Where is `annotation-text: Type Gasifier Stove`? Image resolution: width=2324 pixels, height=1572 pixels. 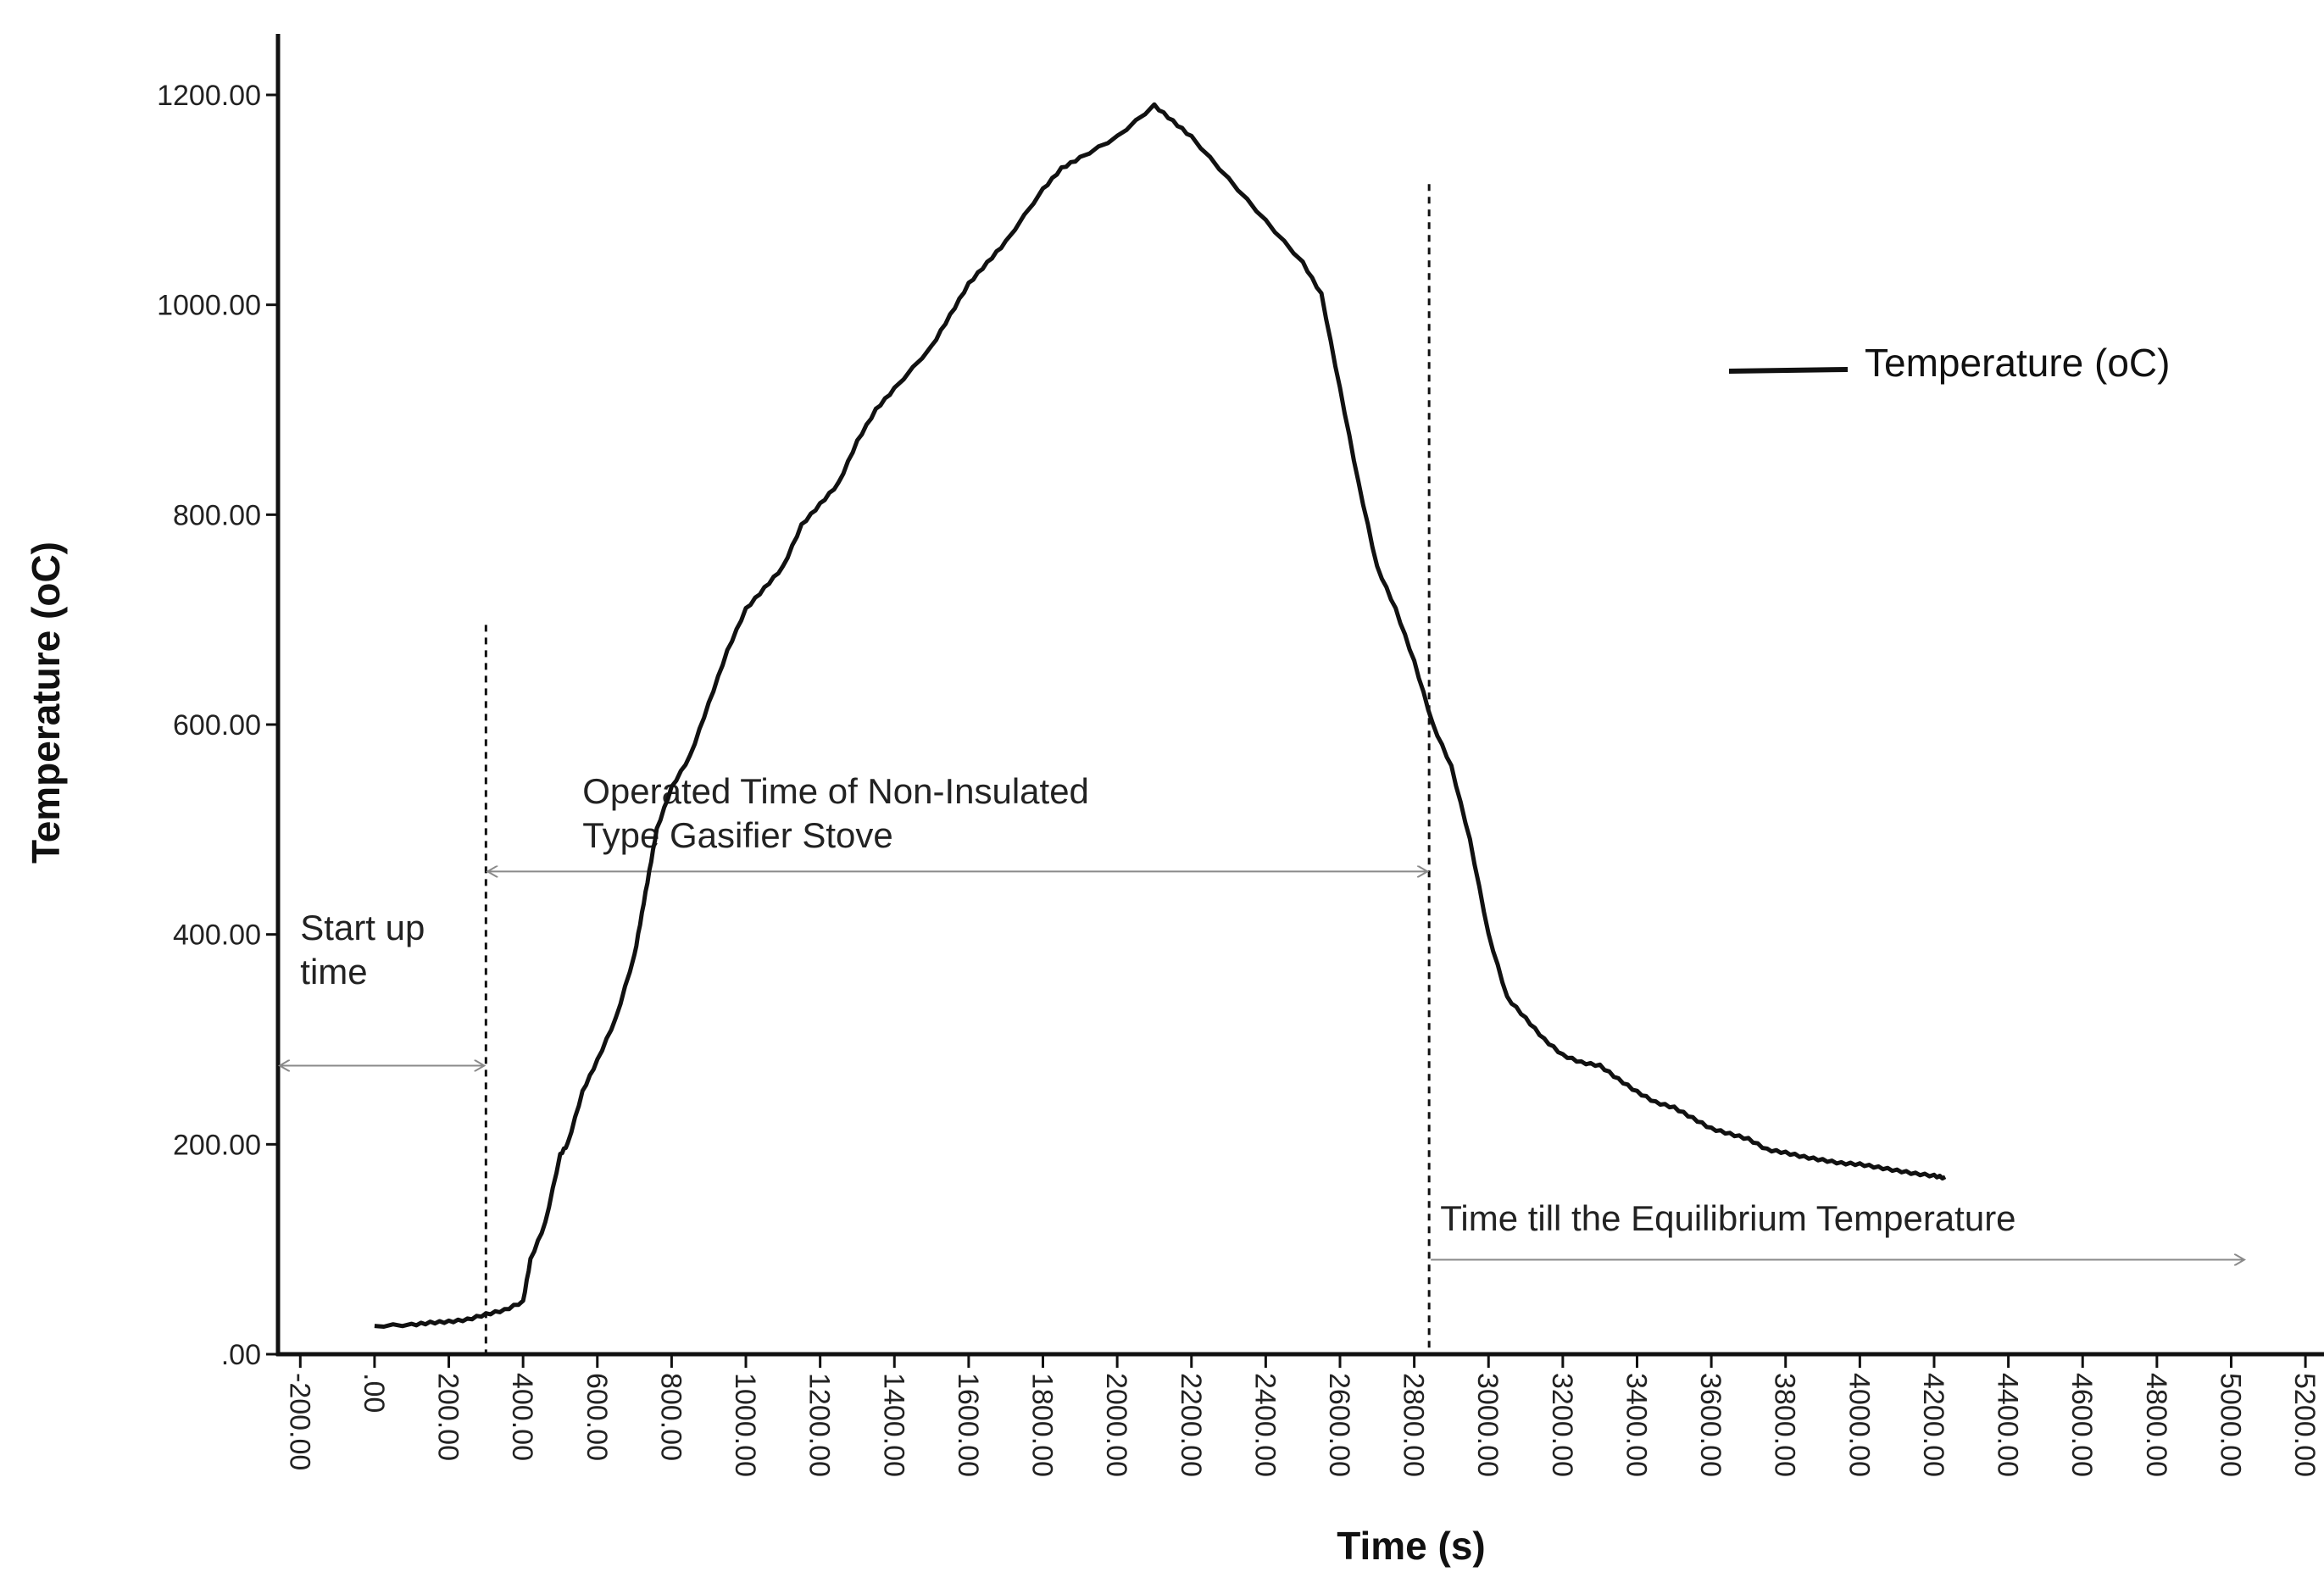
annotation-text: Type Gasifier Stove is located at coordinates (737, 835).